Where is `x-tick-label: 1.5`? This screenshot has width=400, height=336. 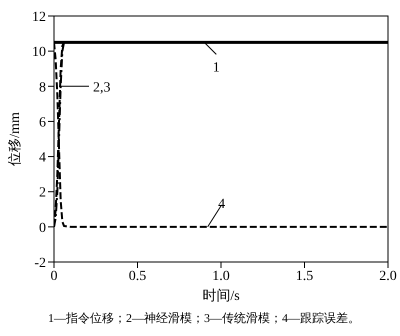 x-tick-label: 1.5 is located at coordinates (305, 276).